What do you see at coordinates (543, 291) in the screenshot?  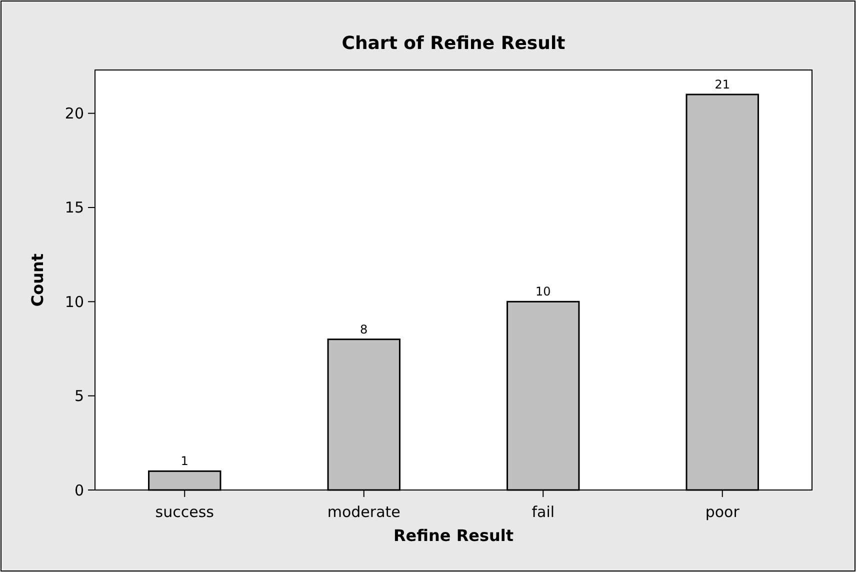 I see `data-label: 10` at bounding box center [543, 291].